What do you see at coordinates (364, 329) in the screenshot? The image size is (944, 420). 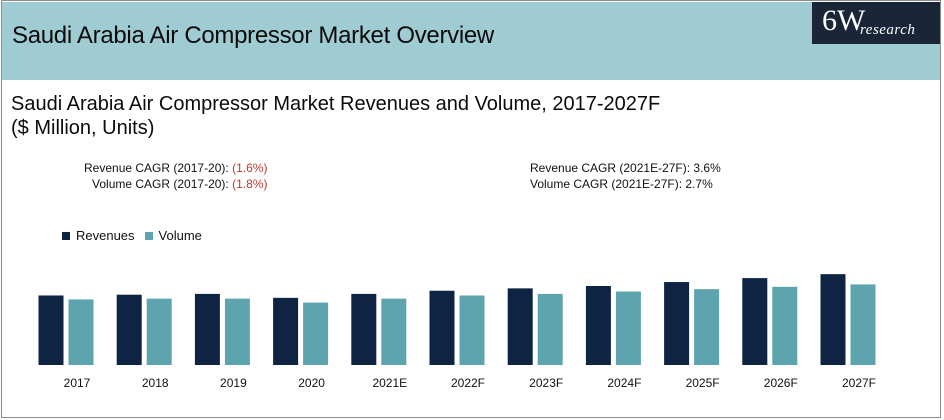 I see `bar-revenues-2021e` at bounding box center [364, 329].